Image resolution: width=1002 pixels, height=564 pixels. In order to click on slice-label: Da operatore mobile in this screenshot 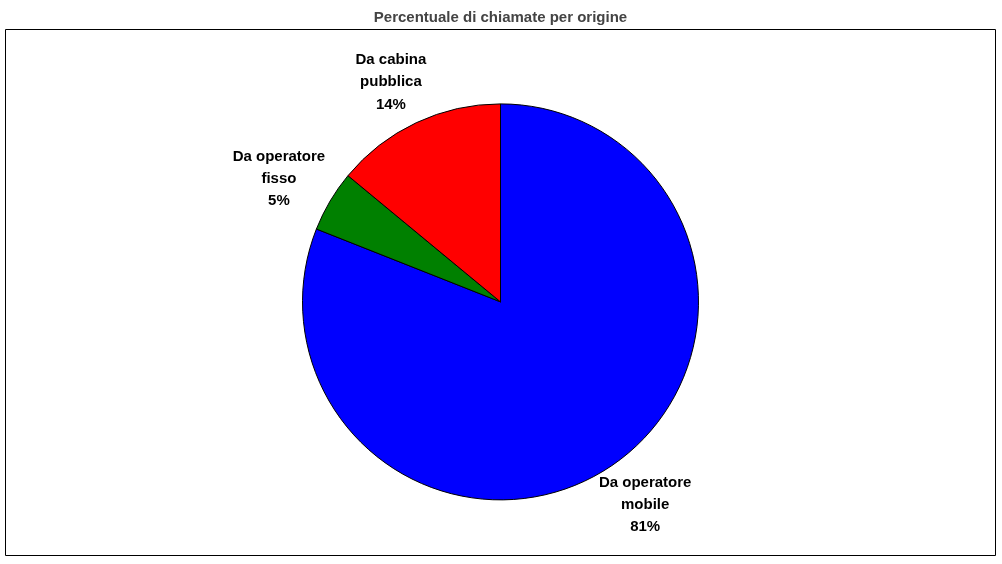, I will do `click(645, 493)`.